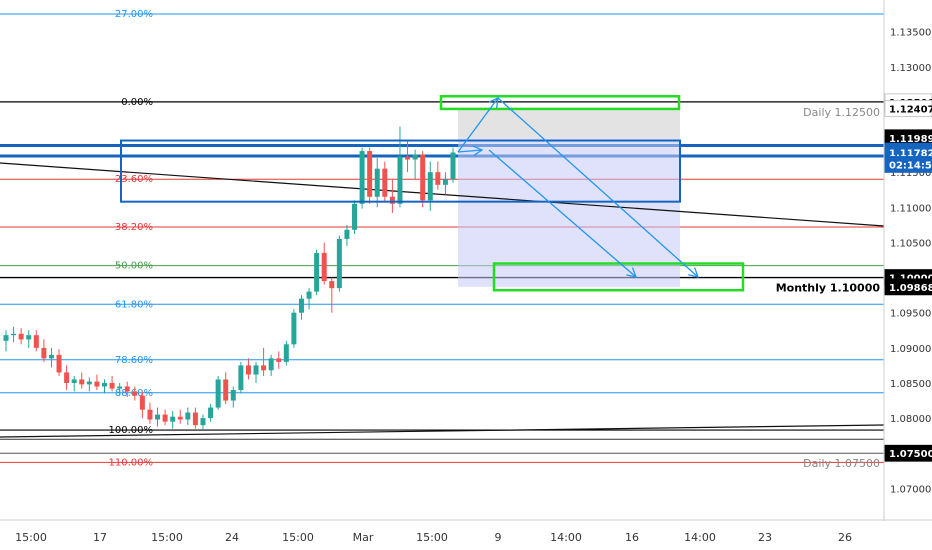 The image size is (932, 550). Describe the element at coordinates (910, 33) in the screenshot. I see `y-tick-label: 1.13500` at that location.